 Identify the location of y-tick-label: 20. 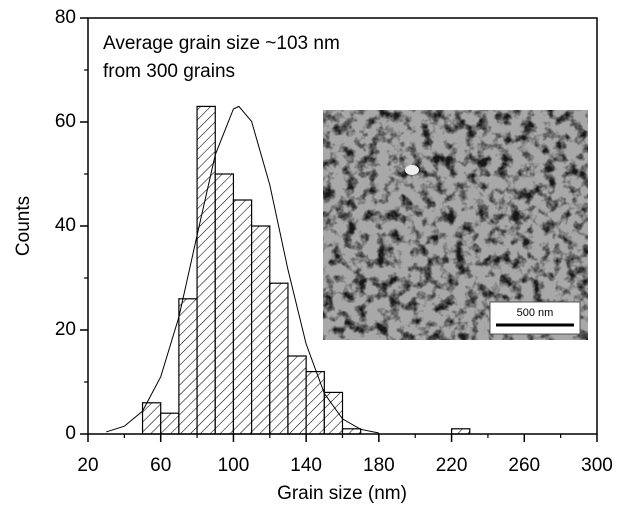
(65, 329).